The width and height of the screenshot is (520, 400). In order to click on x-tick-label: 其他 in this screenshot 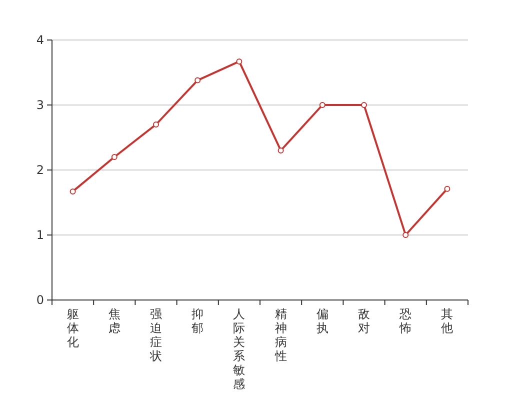, I will do `click(447, 321)`.